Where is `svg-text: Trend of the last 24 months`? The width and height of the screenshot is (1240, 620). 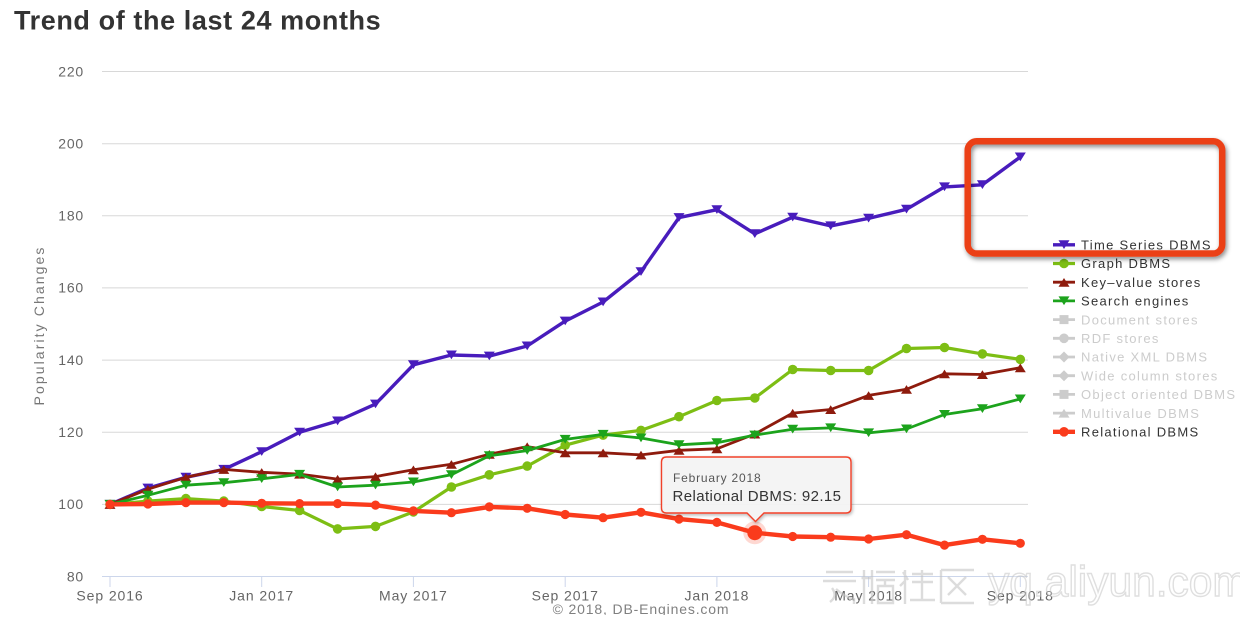 svg-text: Trend of the last 24 months is located at coordinates (197, 21).